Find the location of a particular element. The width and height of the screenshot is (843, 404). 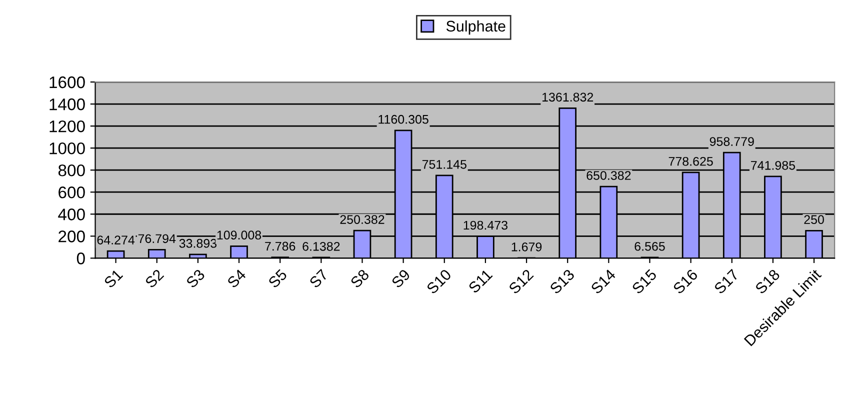

data-label: 250.382 is located at coordinates (362, 219).